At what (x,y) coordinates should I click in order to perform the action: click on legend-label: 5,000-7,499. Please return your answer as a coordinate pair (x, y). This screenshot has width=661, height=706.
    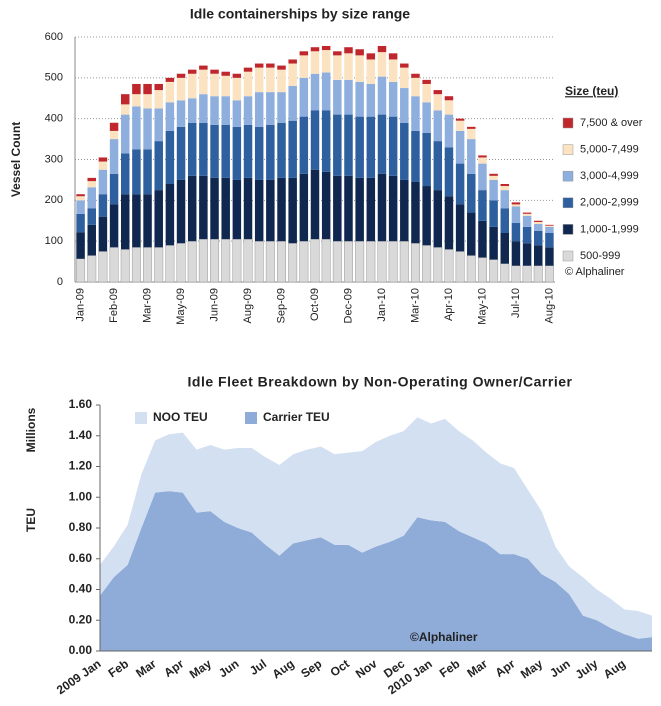
    Looking at the image, I should click on (609, 150).